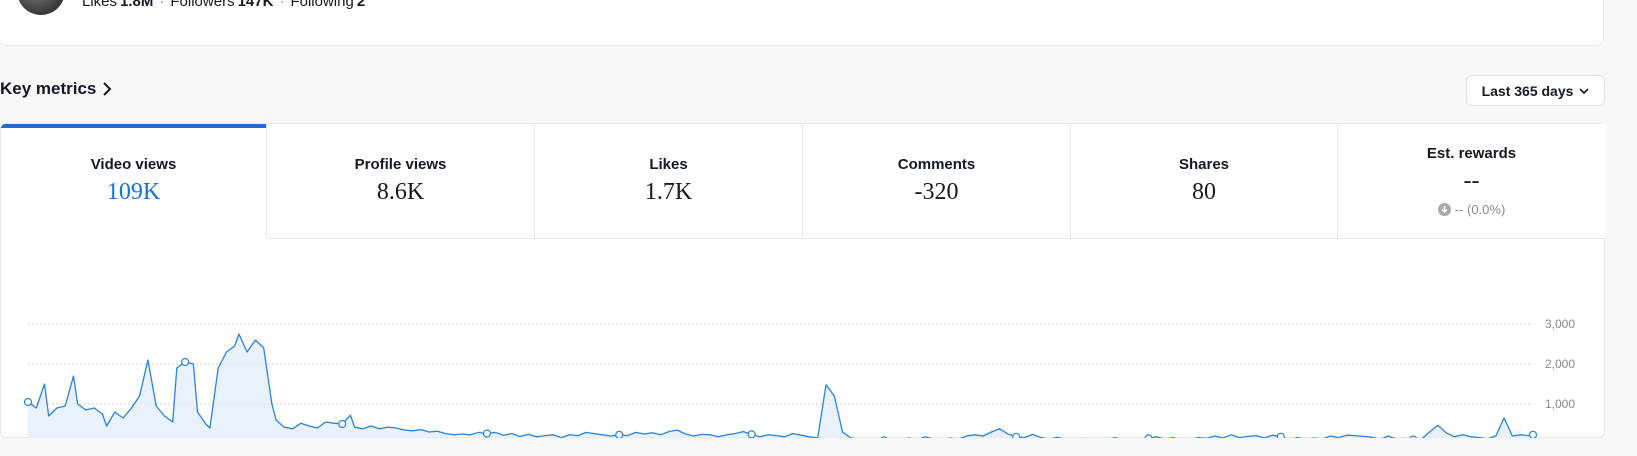  I want to click on tab-est-rewards: Est. rewards -- -- (0.0%), so click(1471, 181).